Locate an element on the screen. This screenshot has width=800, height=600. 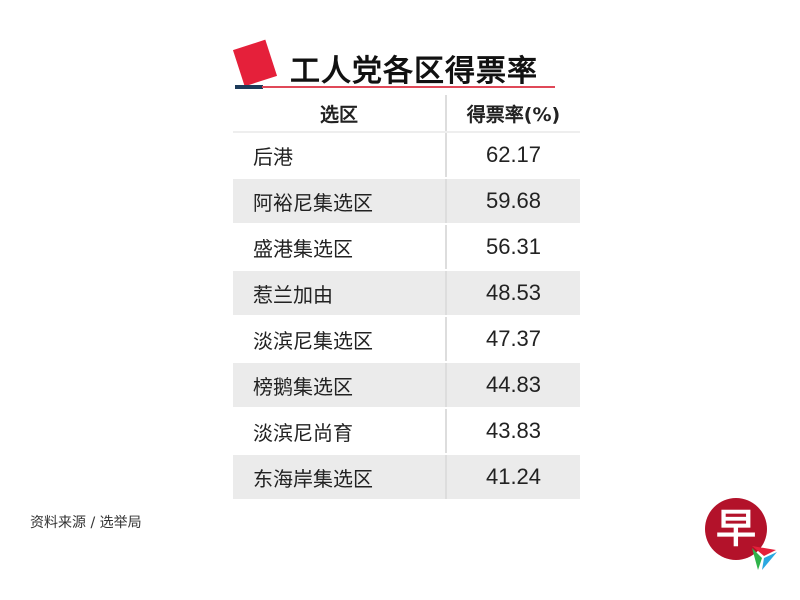
table-row: 阿裕尼集选区 59.68 is located at coordinates (406, 201).